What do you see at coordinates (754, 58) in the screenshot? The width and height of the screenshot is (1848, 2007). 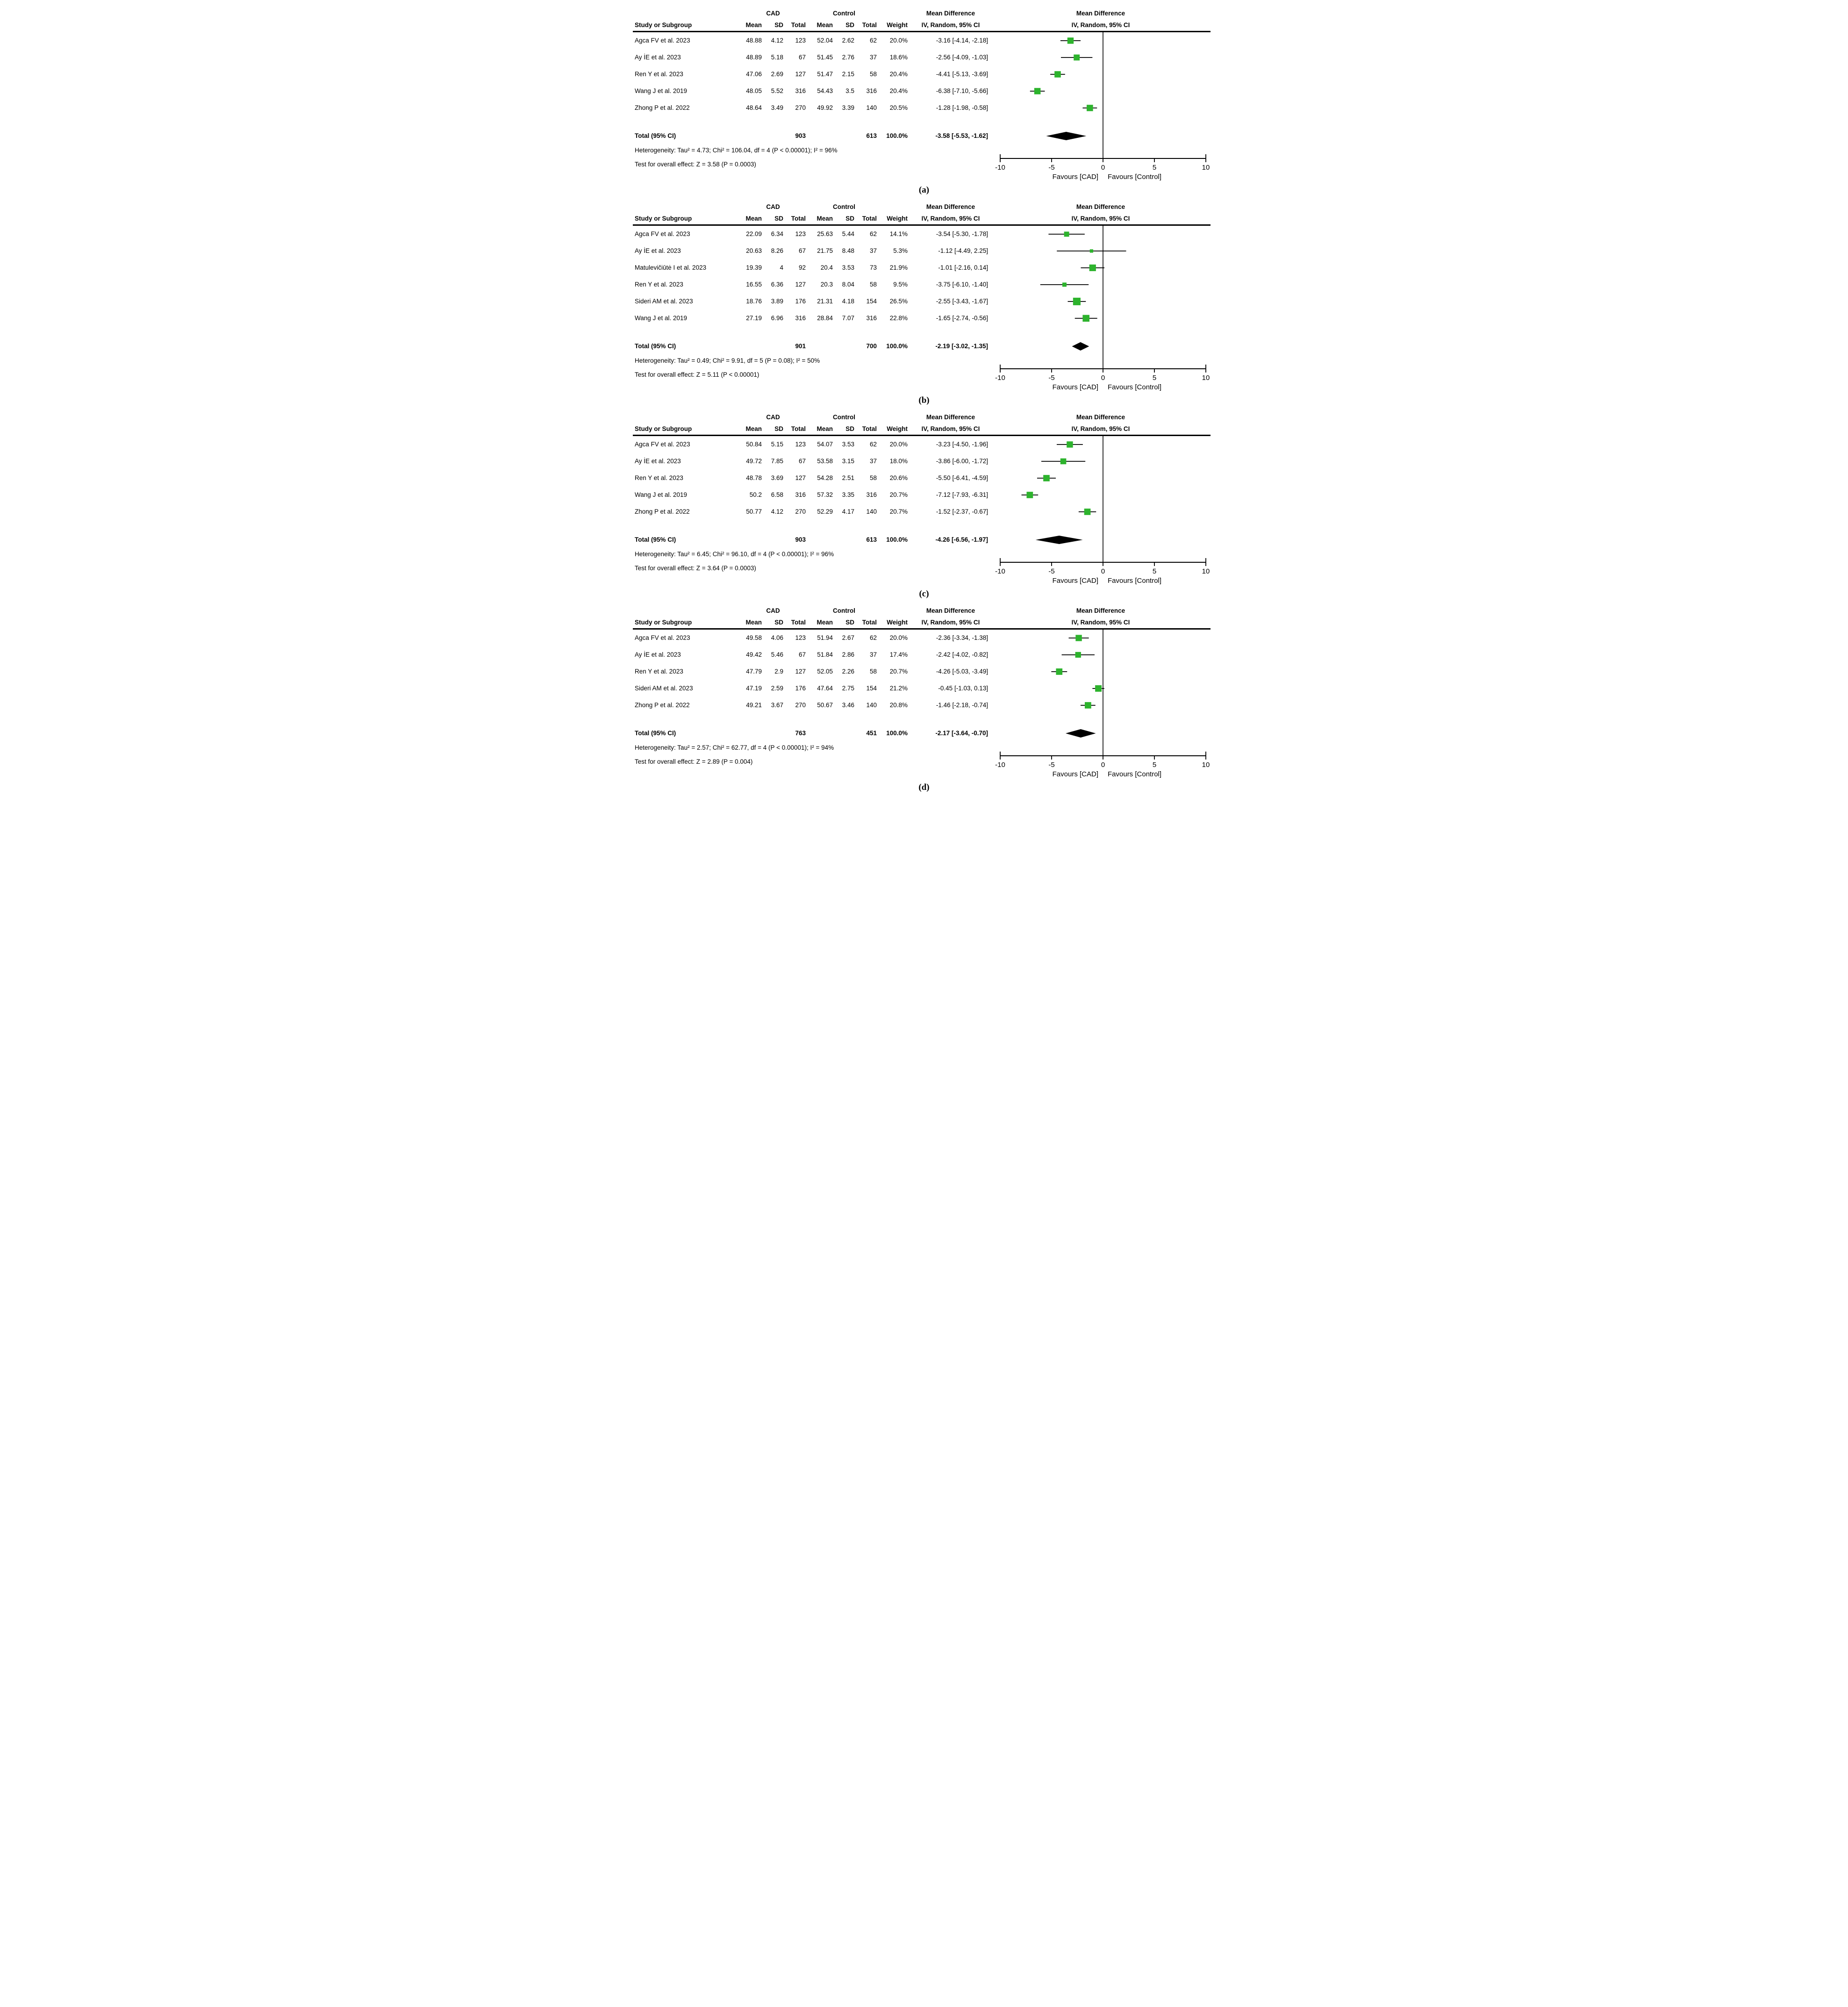 I see `cad-mean: 48.89` at bounding box center [754, 58].